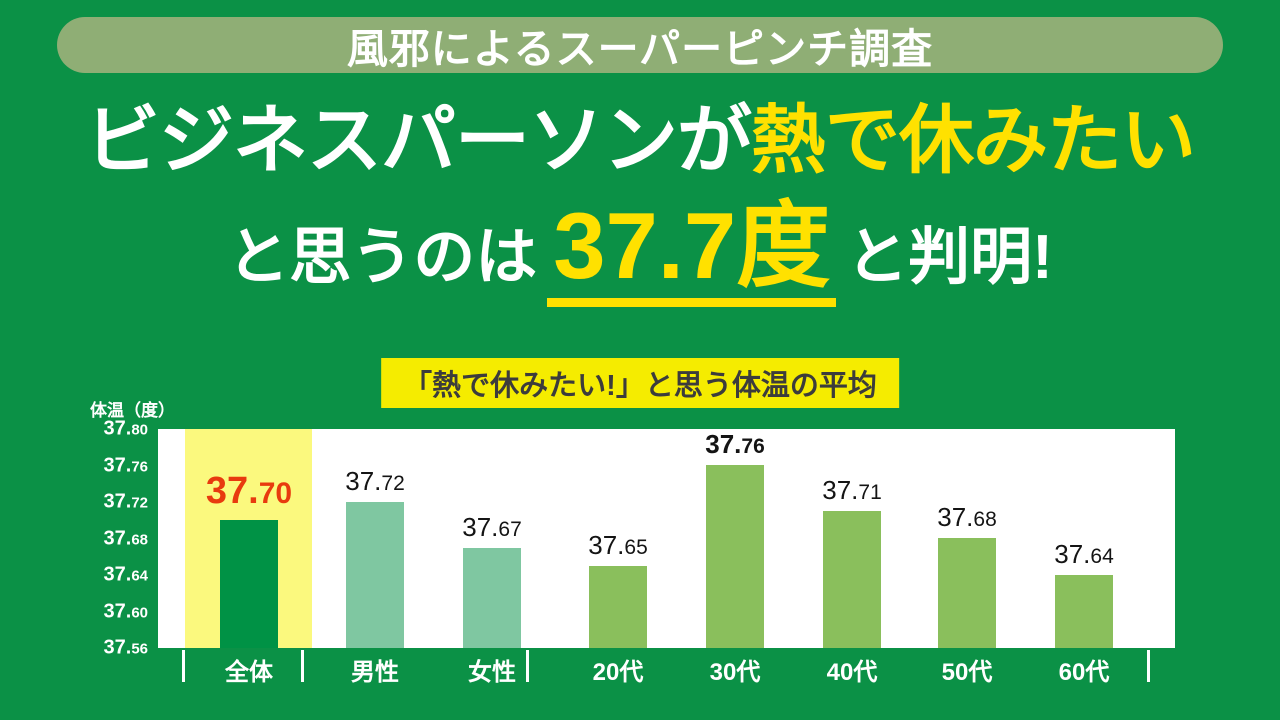  What do you see at coordinates (735, 444) in the screenshot?
I see `bar-value-label: 37.76` at bounding box center [735, 444].